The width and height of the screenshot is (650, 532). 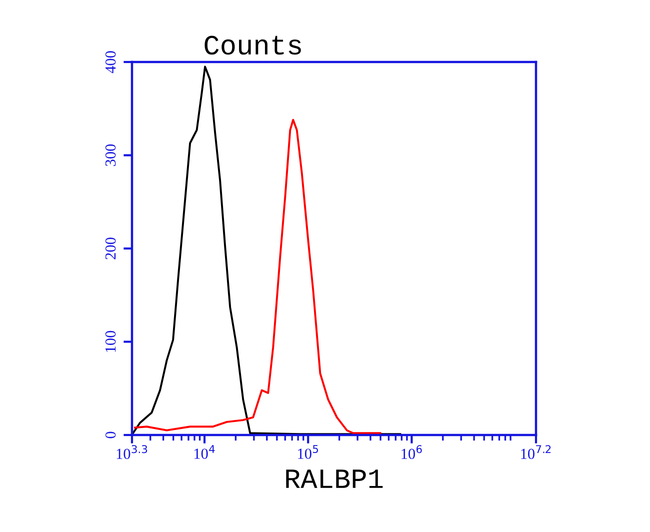 I want to click on x-tick-label: 10$^{6}$, so click(x=412, y=452).